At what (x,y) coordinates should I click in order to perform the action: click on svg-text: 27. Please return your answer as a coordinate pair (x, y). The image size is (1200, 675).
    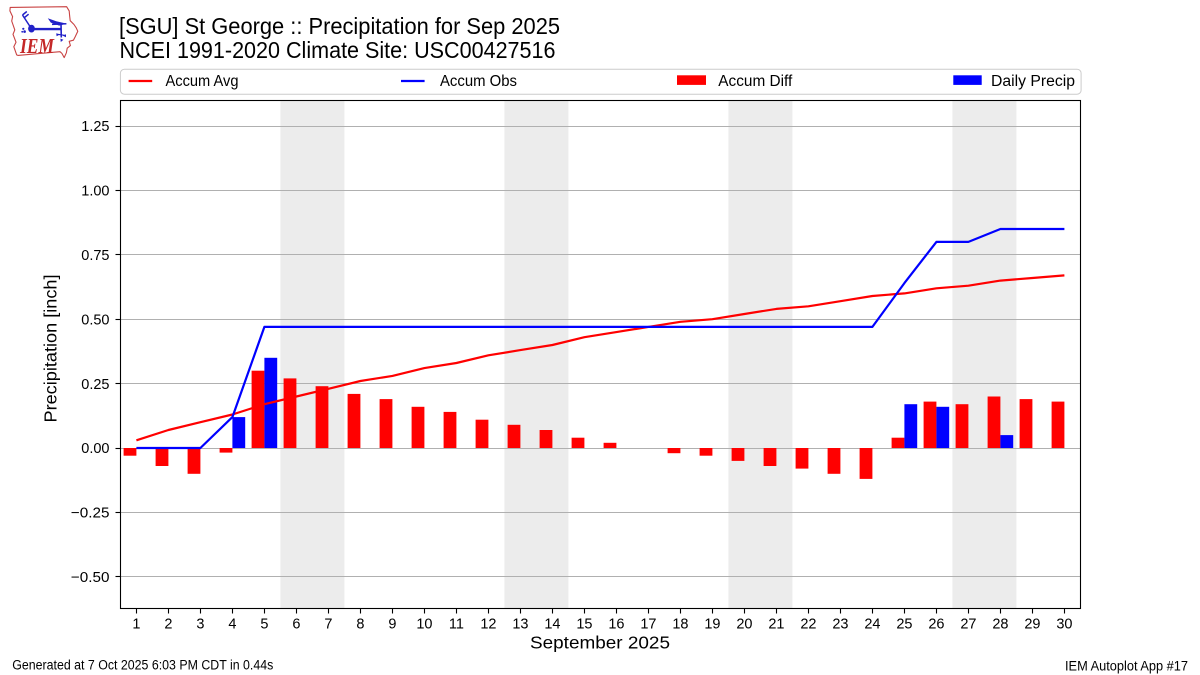
    Looking at the image, I should click on (968, 625).